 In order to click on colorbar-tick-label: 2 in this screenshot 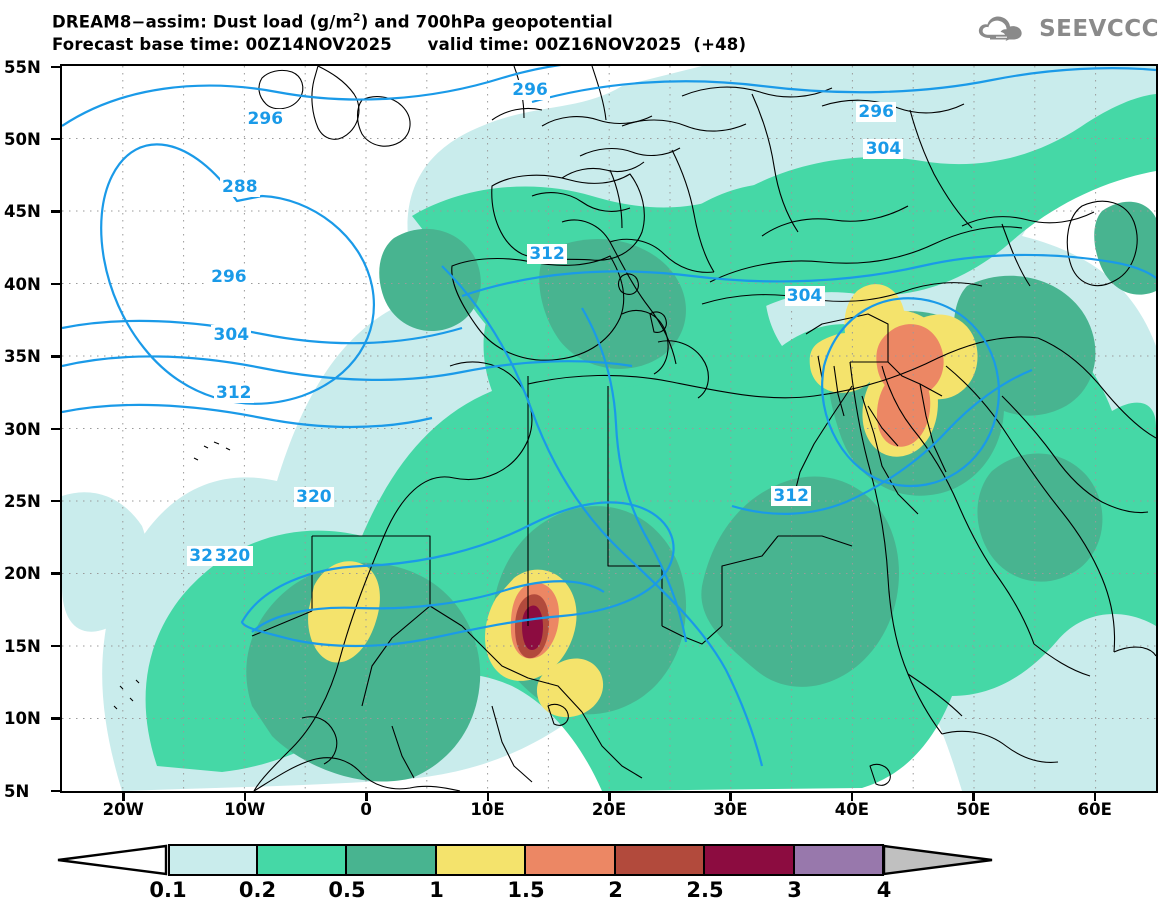, I will do `click(615, 890)`.